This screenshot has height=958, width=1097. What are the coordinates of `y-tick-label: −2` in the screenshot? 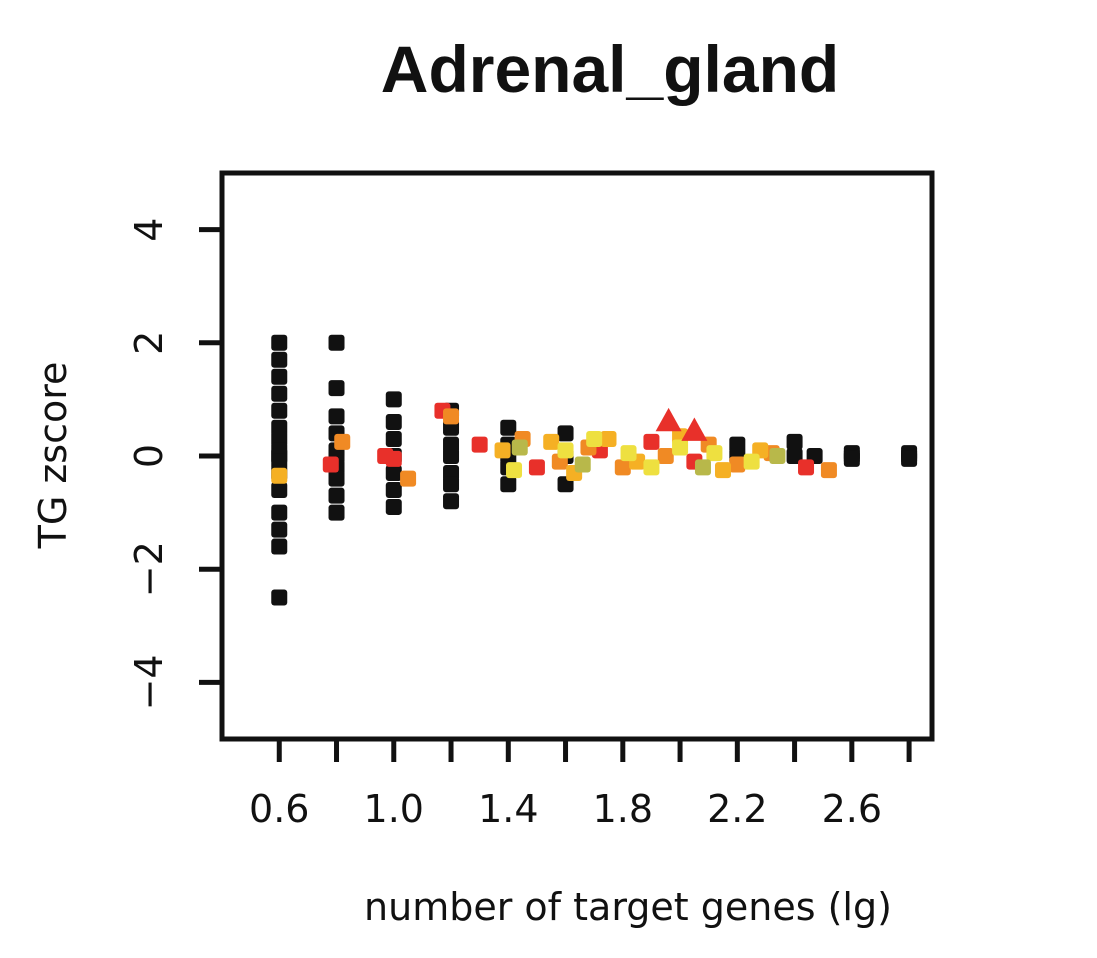 It's located at (149, 569).